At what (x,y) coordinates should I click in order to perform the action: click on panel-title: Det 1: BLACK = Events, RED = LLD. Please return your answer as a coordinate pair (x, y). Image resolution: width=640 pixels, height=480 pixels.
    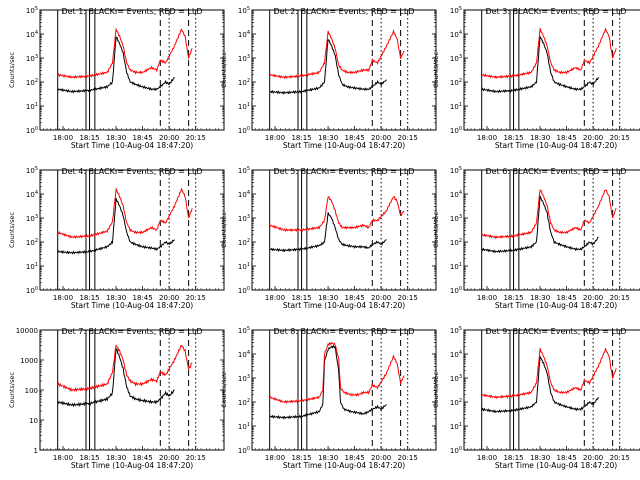
    Looking at the image, I should click on (132, 11).